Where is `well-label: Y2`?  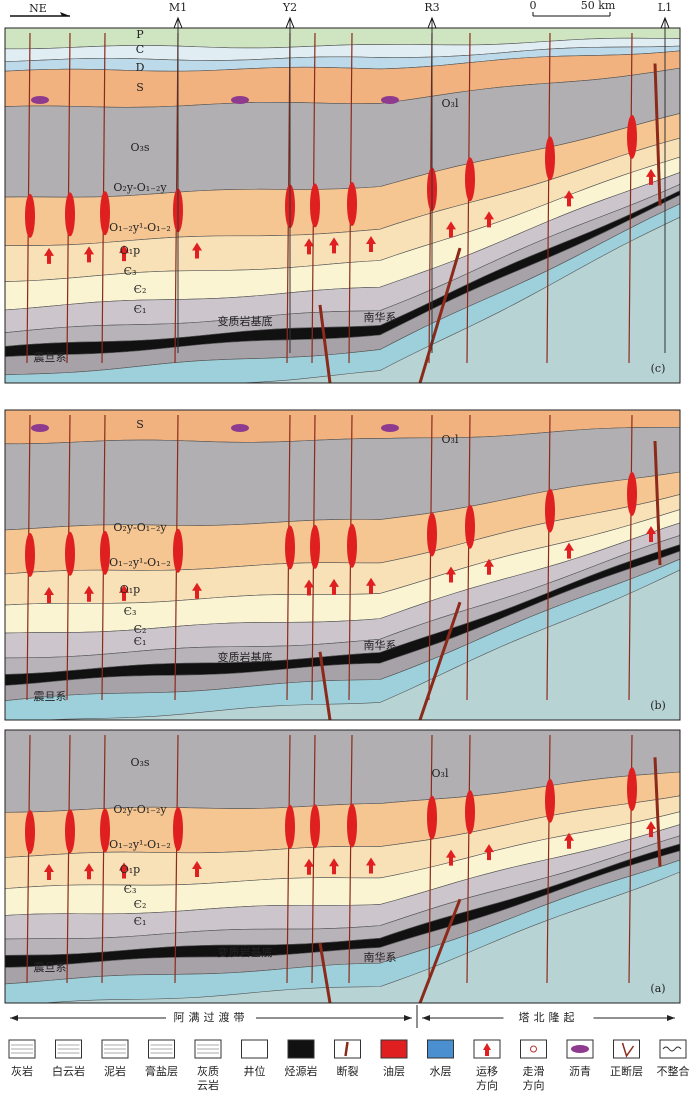 well-label: Y2 is located at coordinates (289, 7).